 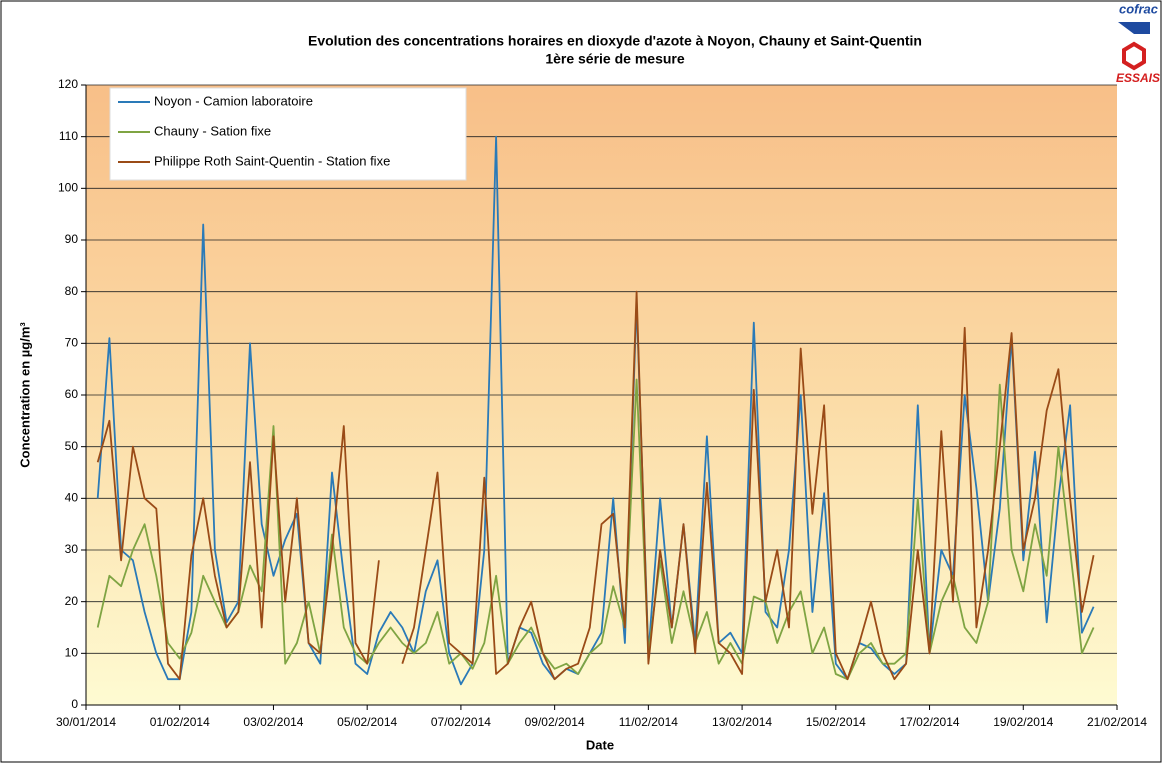 What do you see at coordinates (648, 722) in the screenshot?
I see `x-tick-label: 11/02/2014` at bounding box center [648, 722].